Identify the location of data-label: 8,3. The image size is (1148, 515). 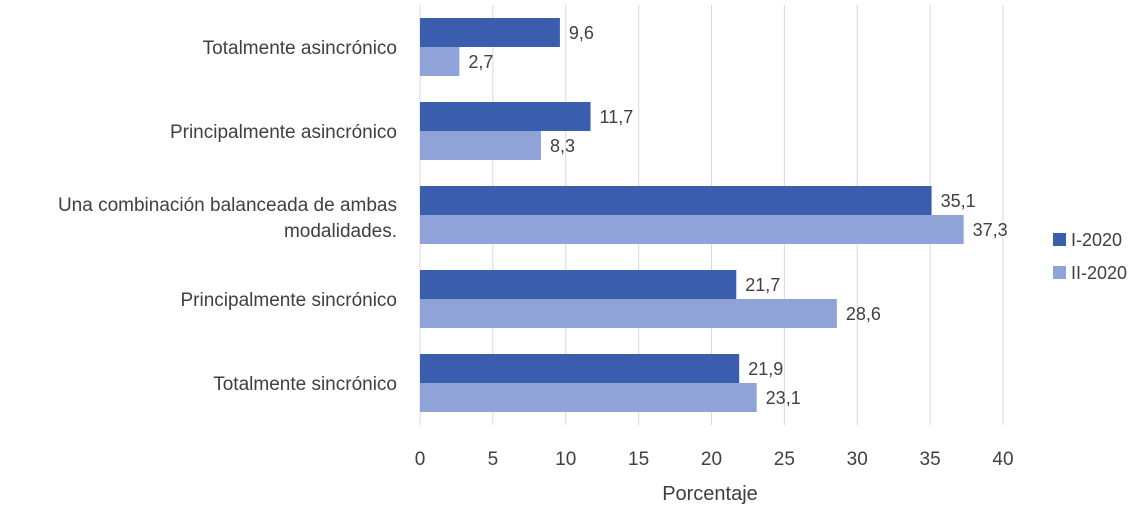
(562, 146).